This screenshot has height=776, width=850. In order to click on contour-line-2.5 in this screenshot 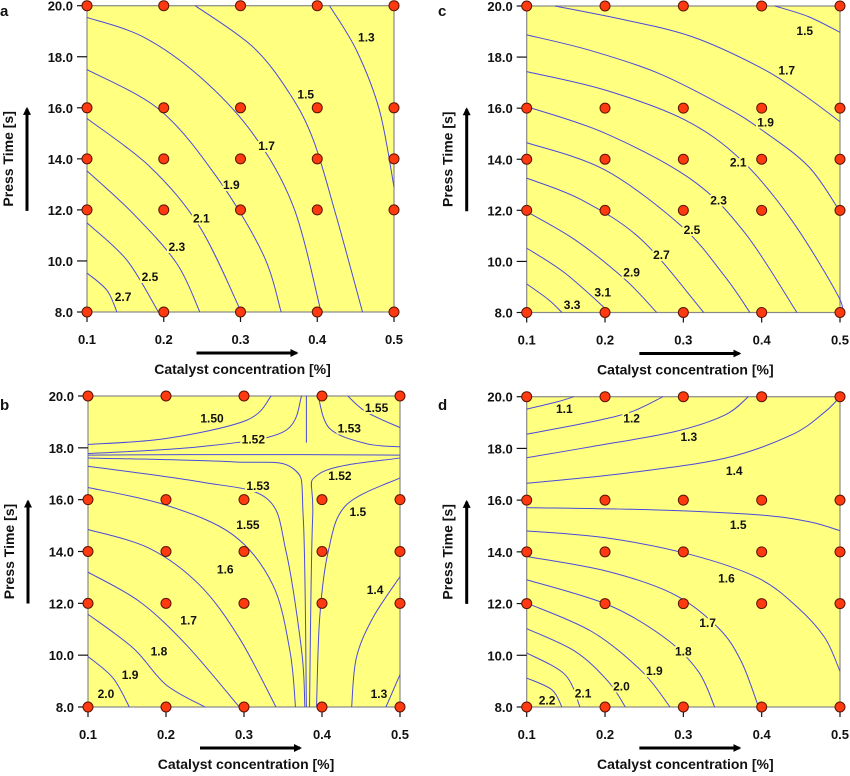, I will do `click(122, 267)`.